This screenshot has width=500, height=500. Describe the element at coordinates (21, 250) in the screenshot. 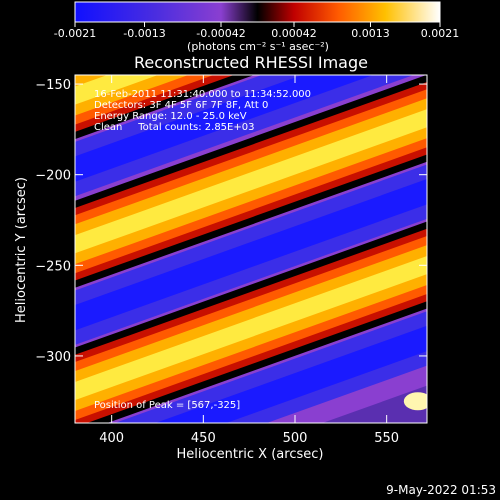

I see `y-axis-label: Heliocentric Y (arcsec)` at that location.